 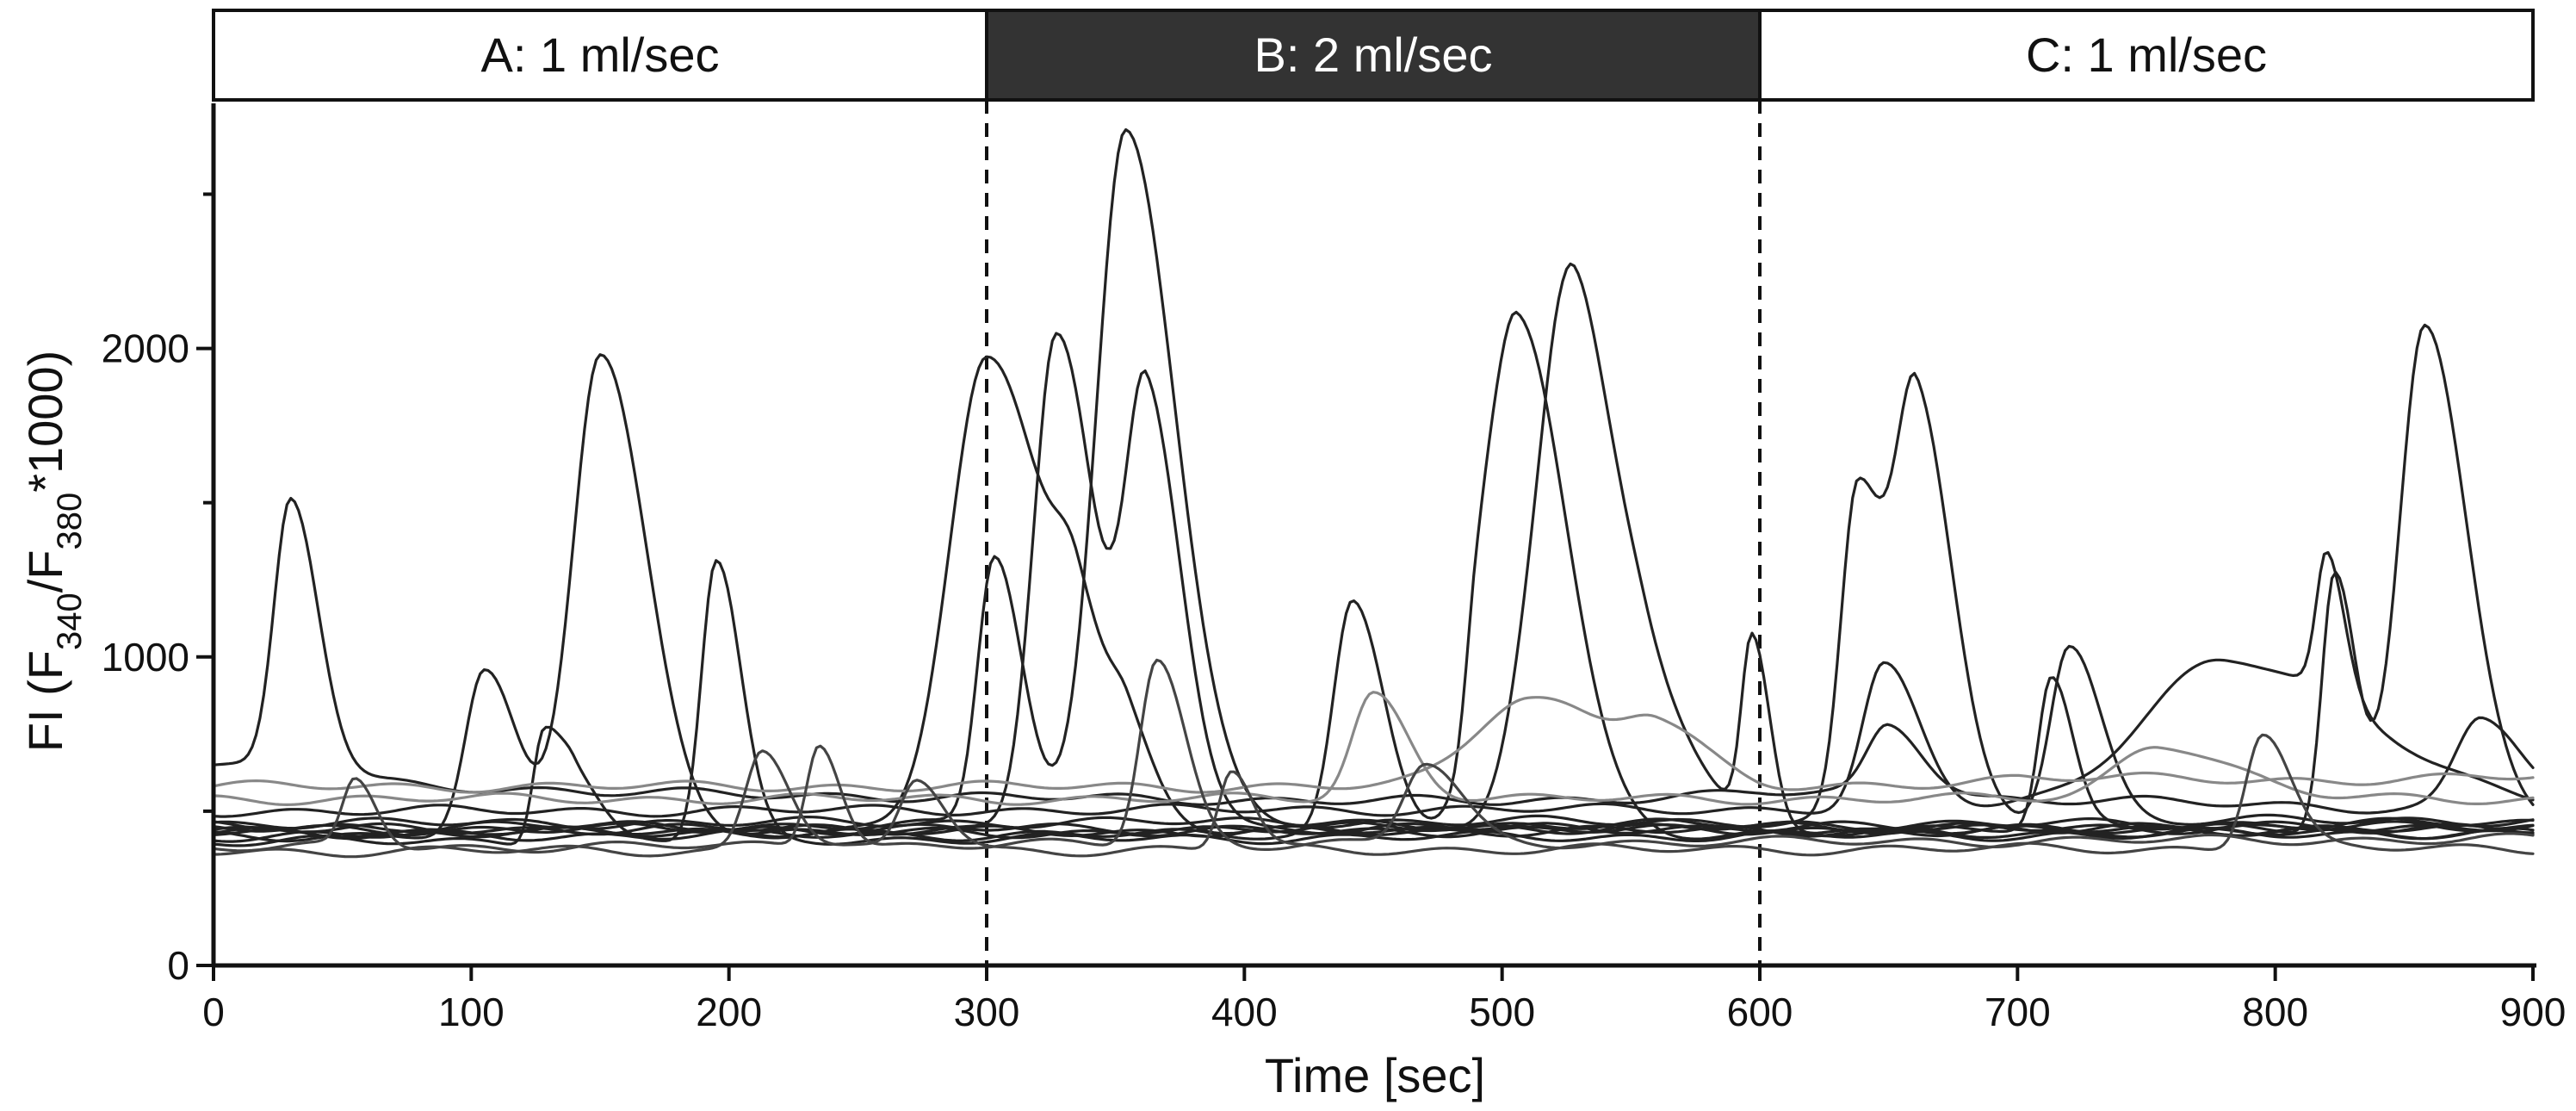 What do you see at coordinates (472, 1012) in the screenshot?
I see `x-tick-label: 100` at bounding box center [472, 1012].